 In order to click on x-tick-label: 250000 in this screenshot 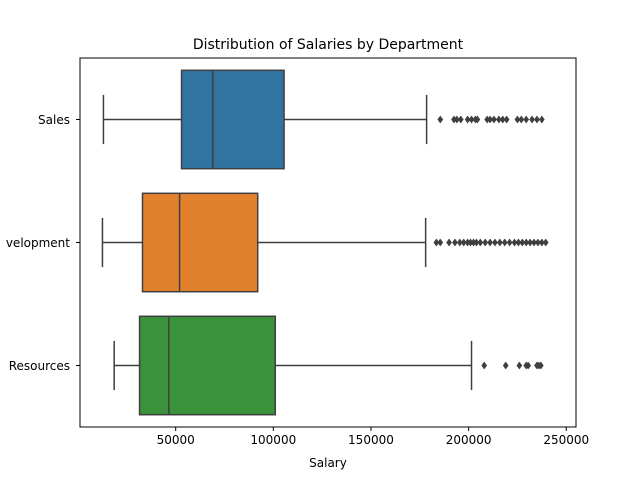, I will do `click(566, 440)`.